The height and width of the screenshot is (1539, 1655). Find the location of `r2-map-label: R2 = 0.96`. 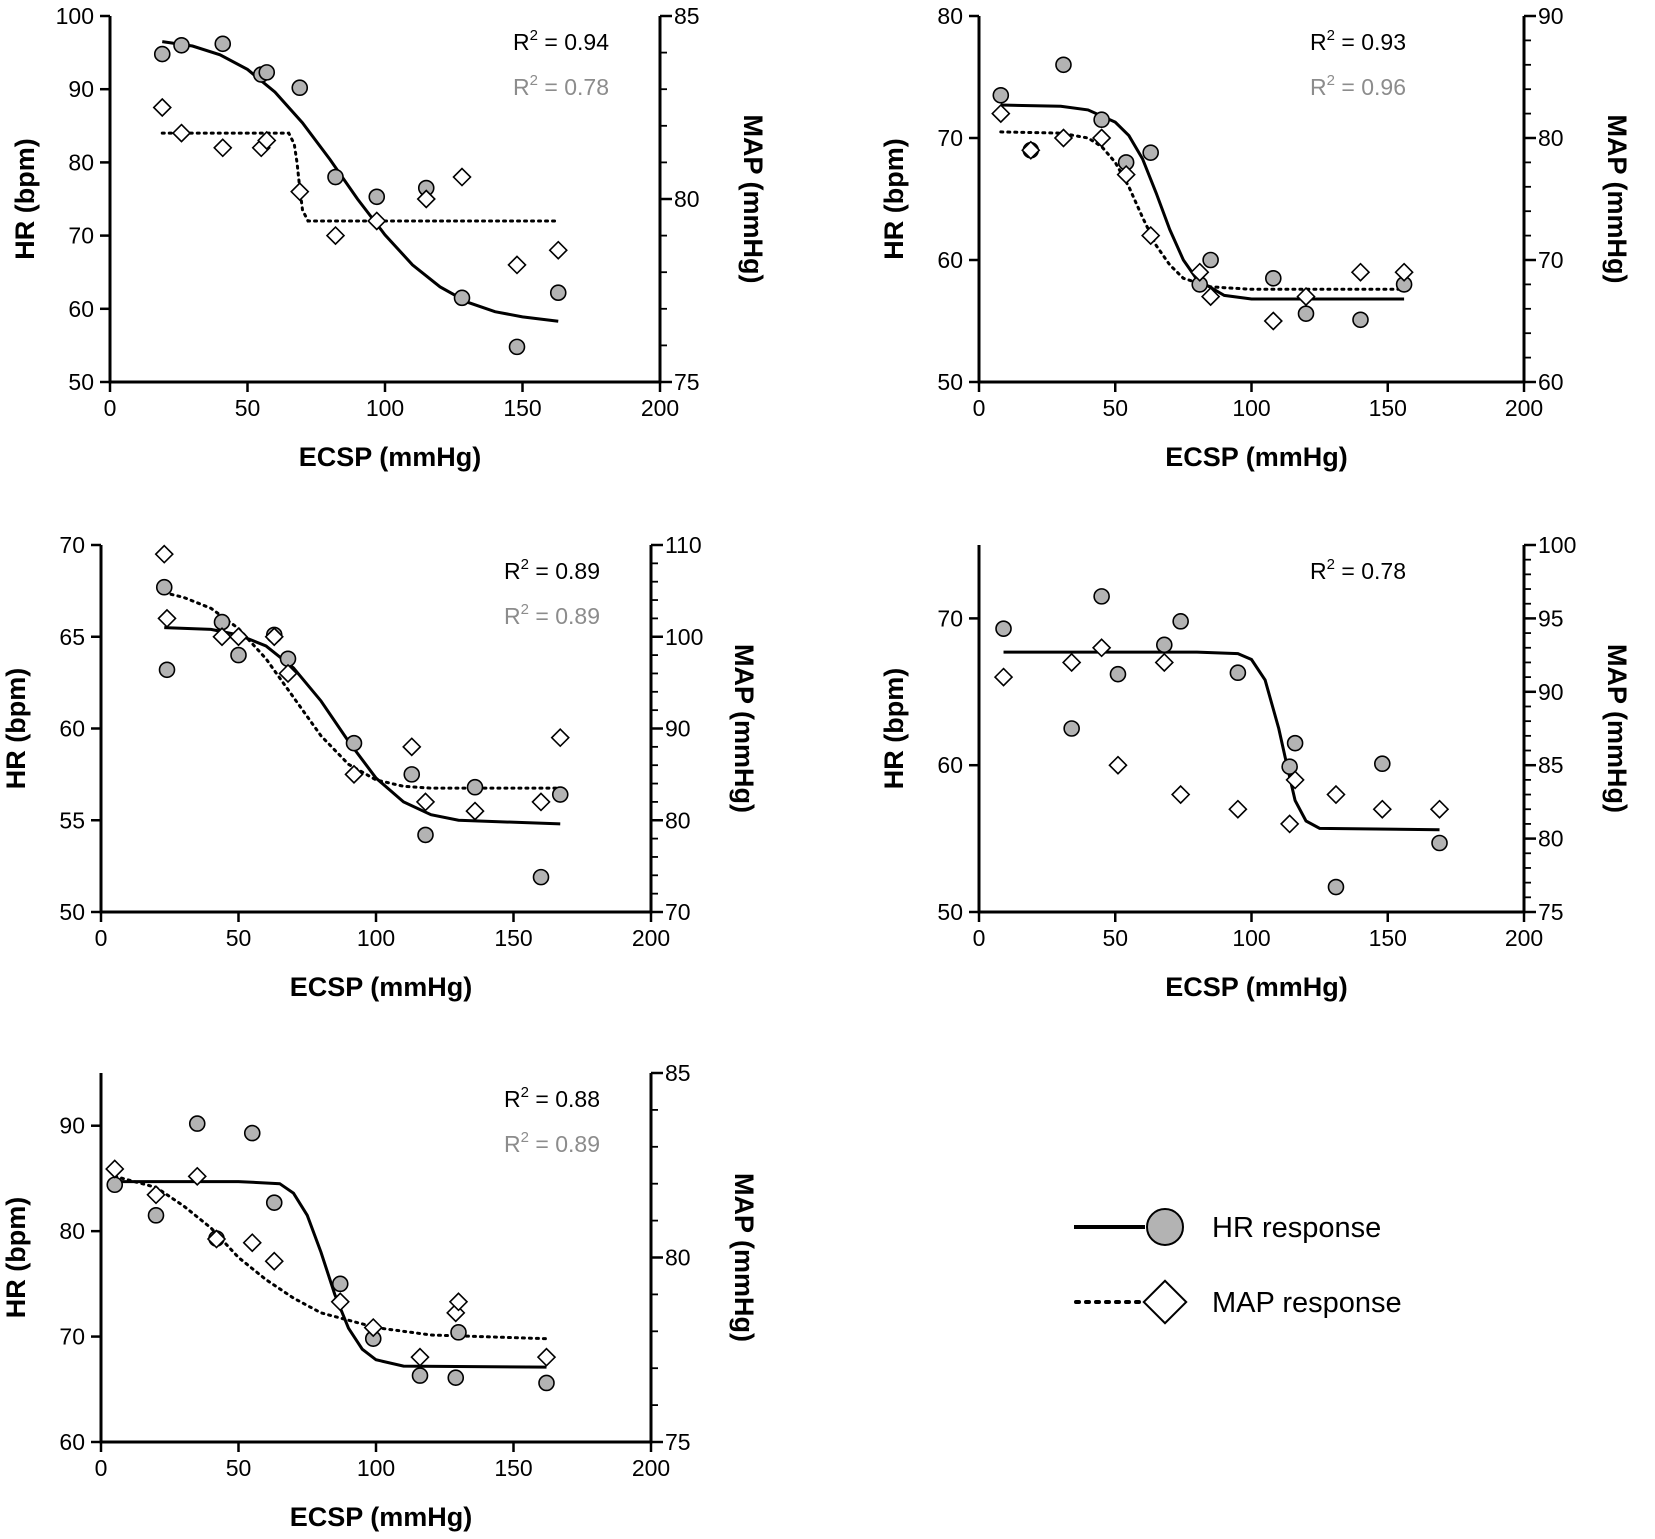

r2-map-label: R2 = 0.96 is located at coordinates (1358, 86).